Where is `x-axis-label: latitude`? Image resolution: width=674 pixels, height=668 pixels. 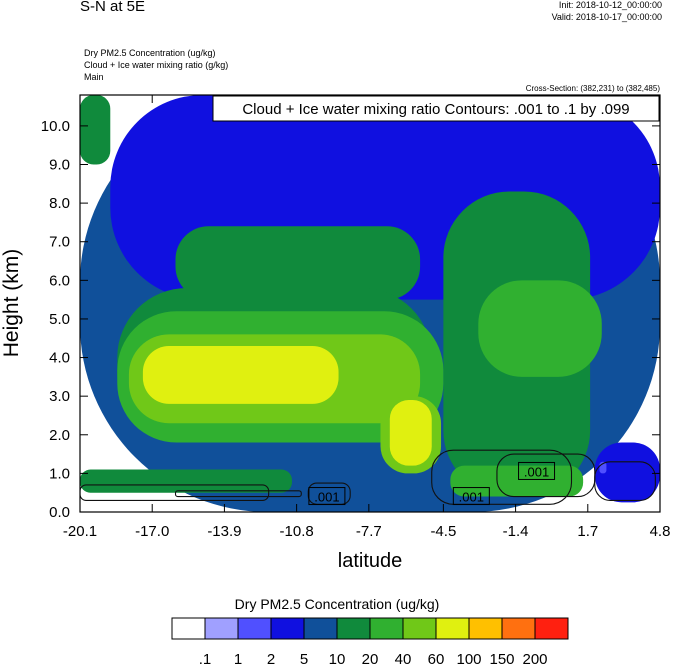
x-axis-label: latitude is located at coordinates (370, 561).